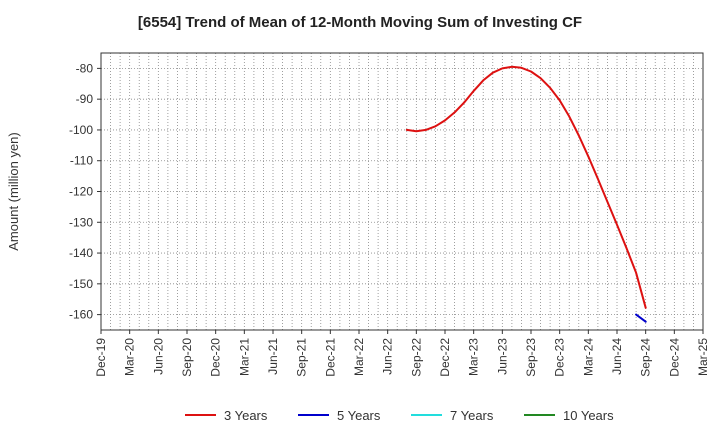 This screenshot has width=720, height=440. What do you see at coordinates (588, 357) in the screenshot?
I see `x-tick-label: Mar-24` at bounding box center [588, 357].